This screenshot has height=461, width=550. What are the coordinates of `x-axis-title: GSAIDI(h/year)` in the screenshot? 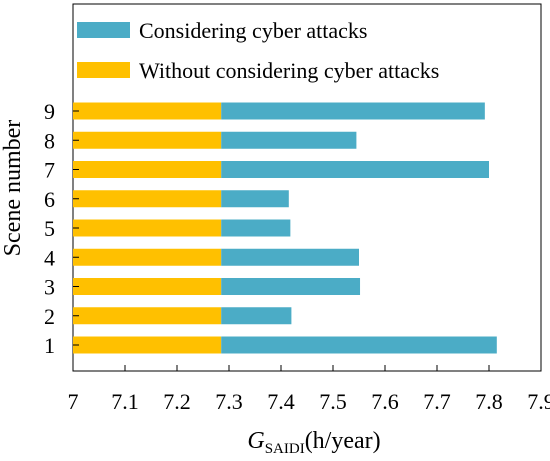 It's located at (313, 442).